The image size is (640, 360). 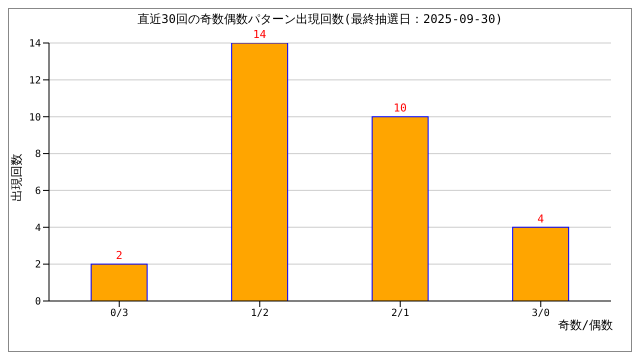 What do you see at coordinates (16, 178) in the screenshot?
I see `y-axis-title: 出現回数` at bounding box center [16, 178].